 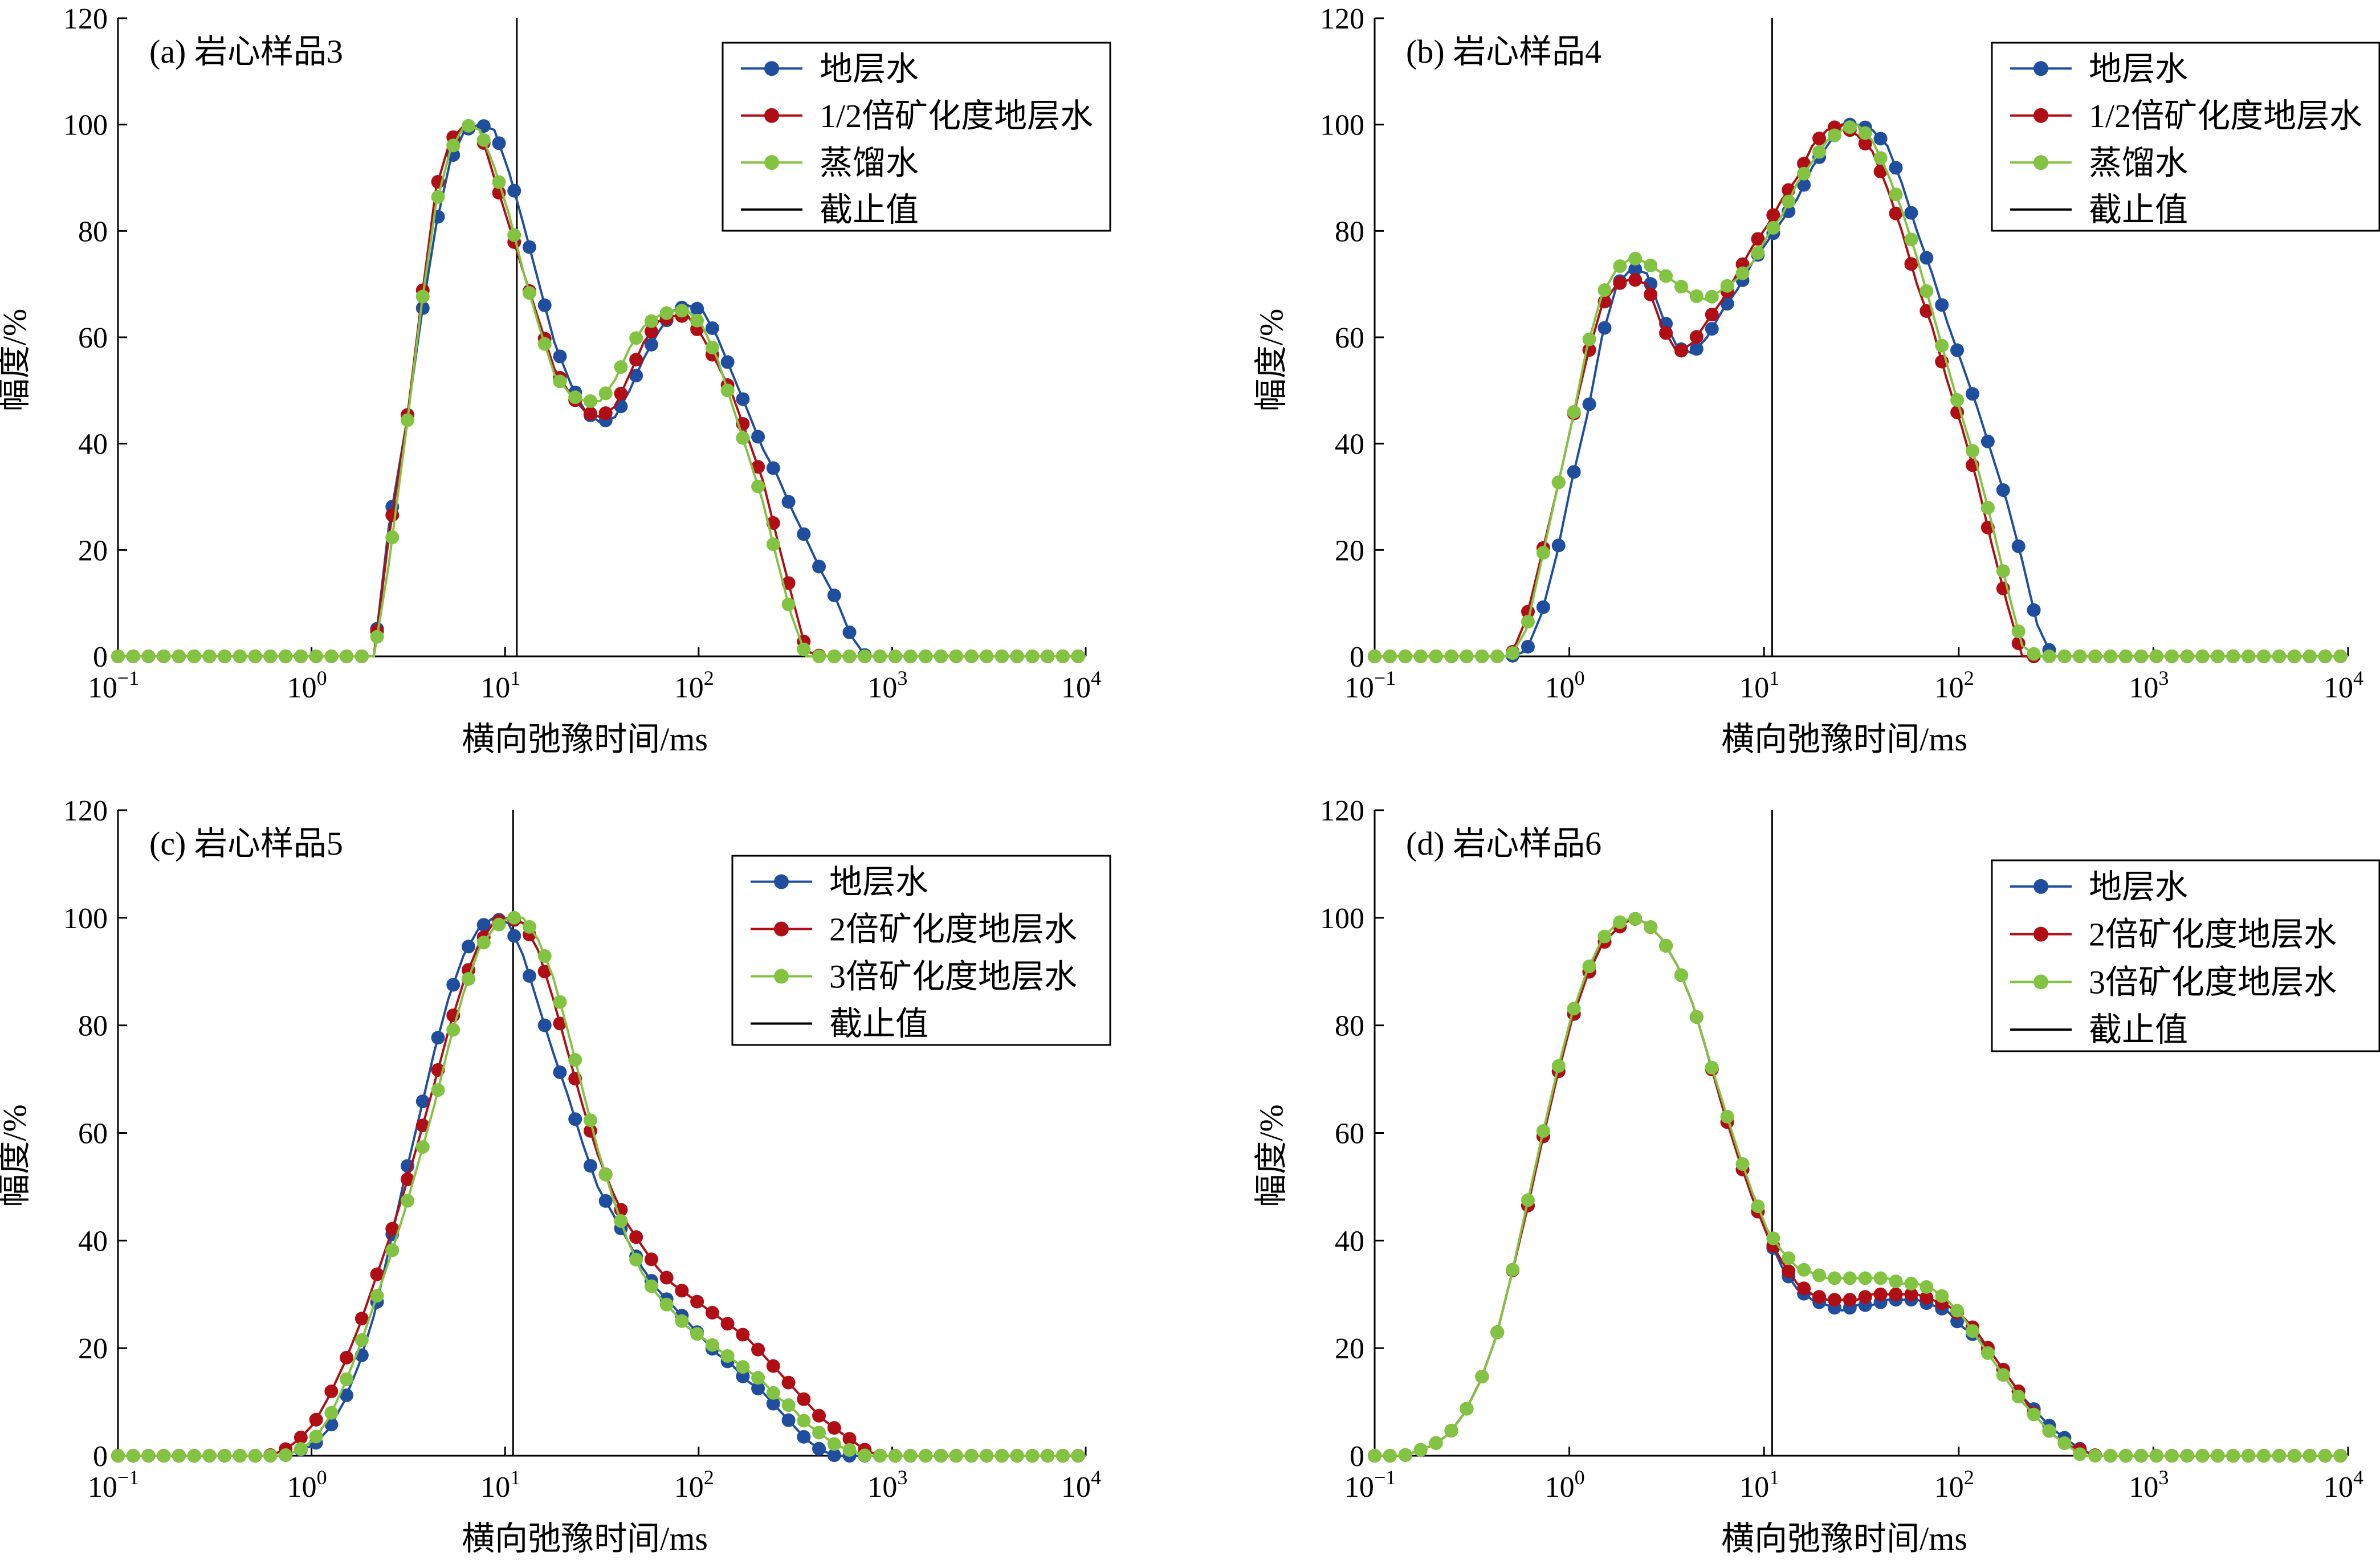 I want to click on y-tick-label: 100, so click(x=1342, y=125).